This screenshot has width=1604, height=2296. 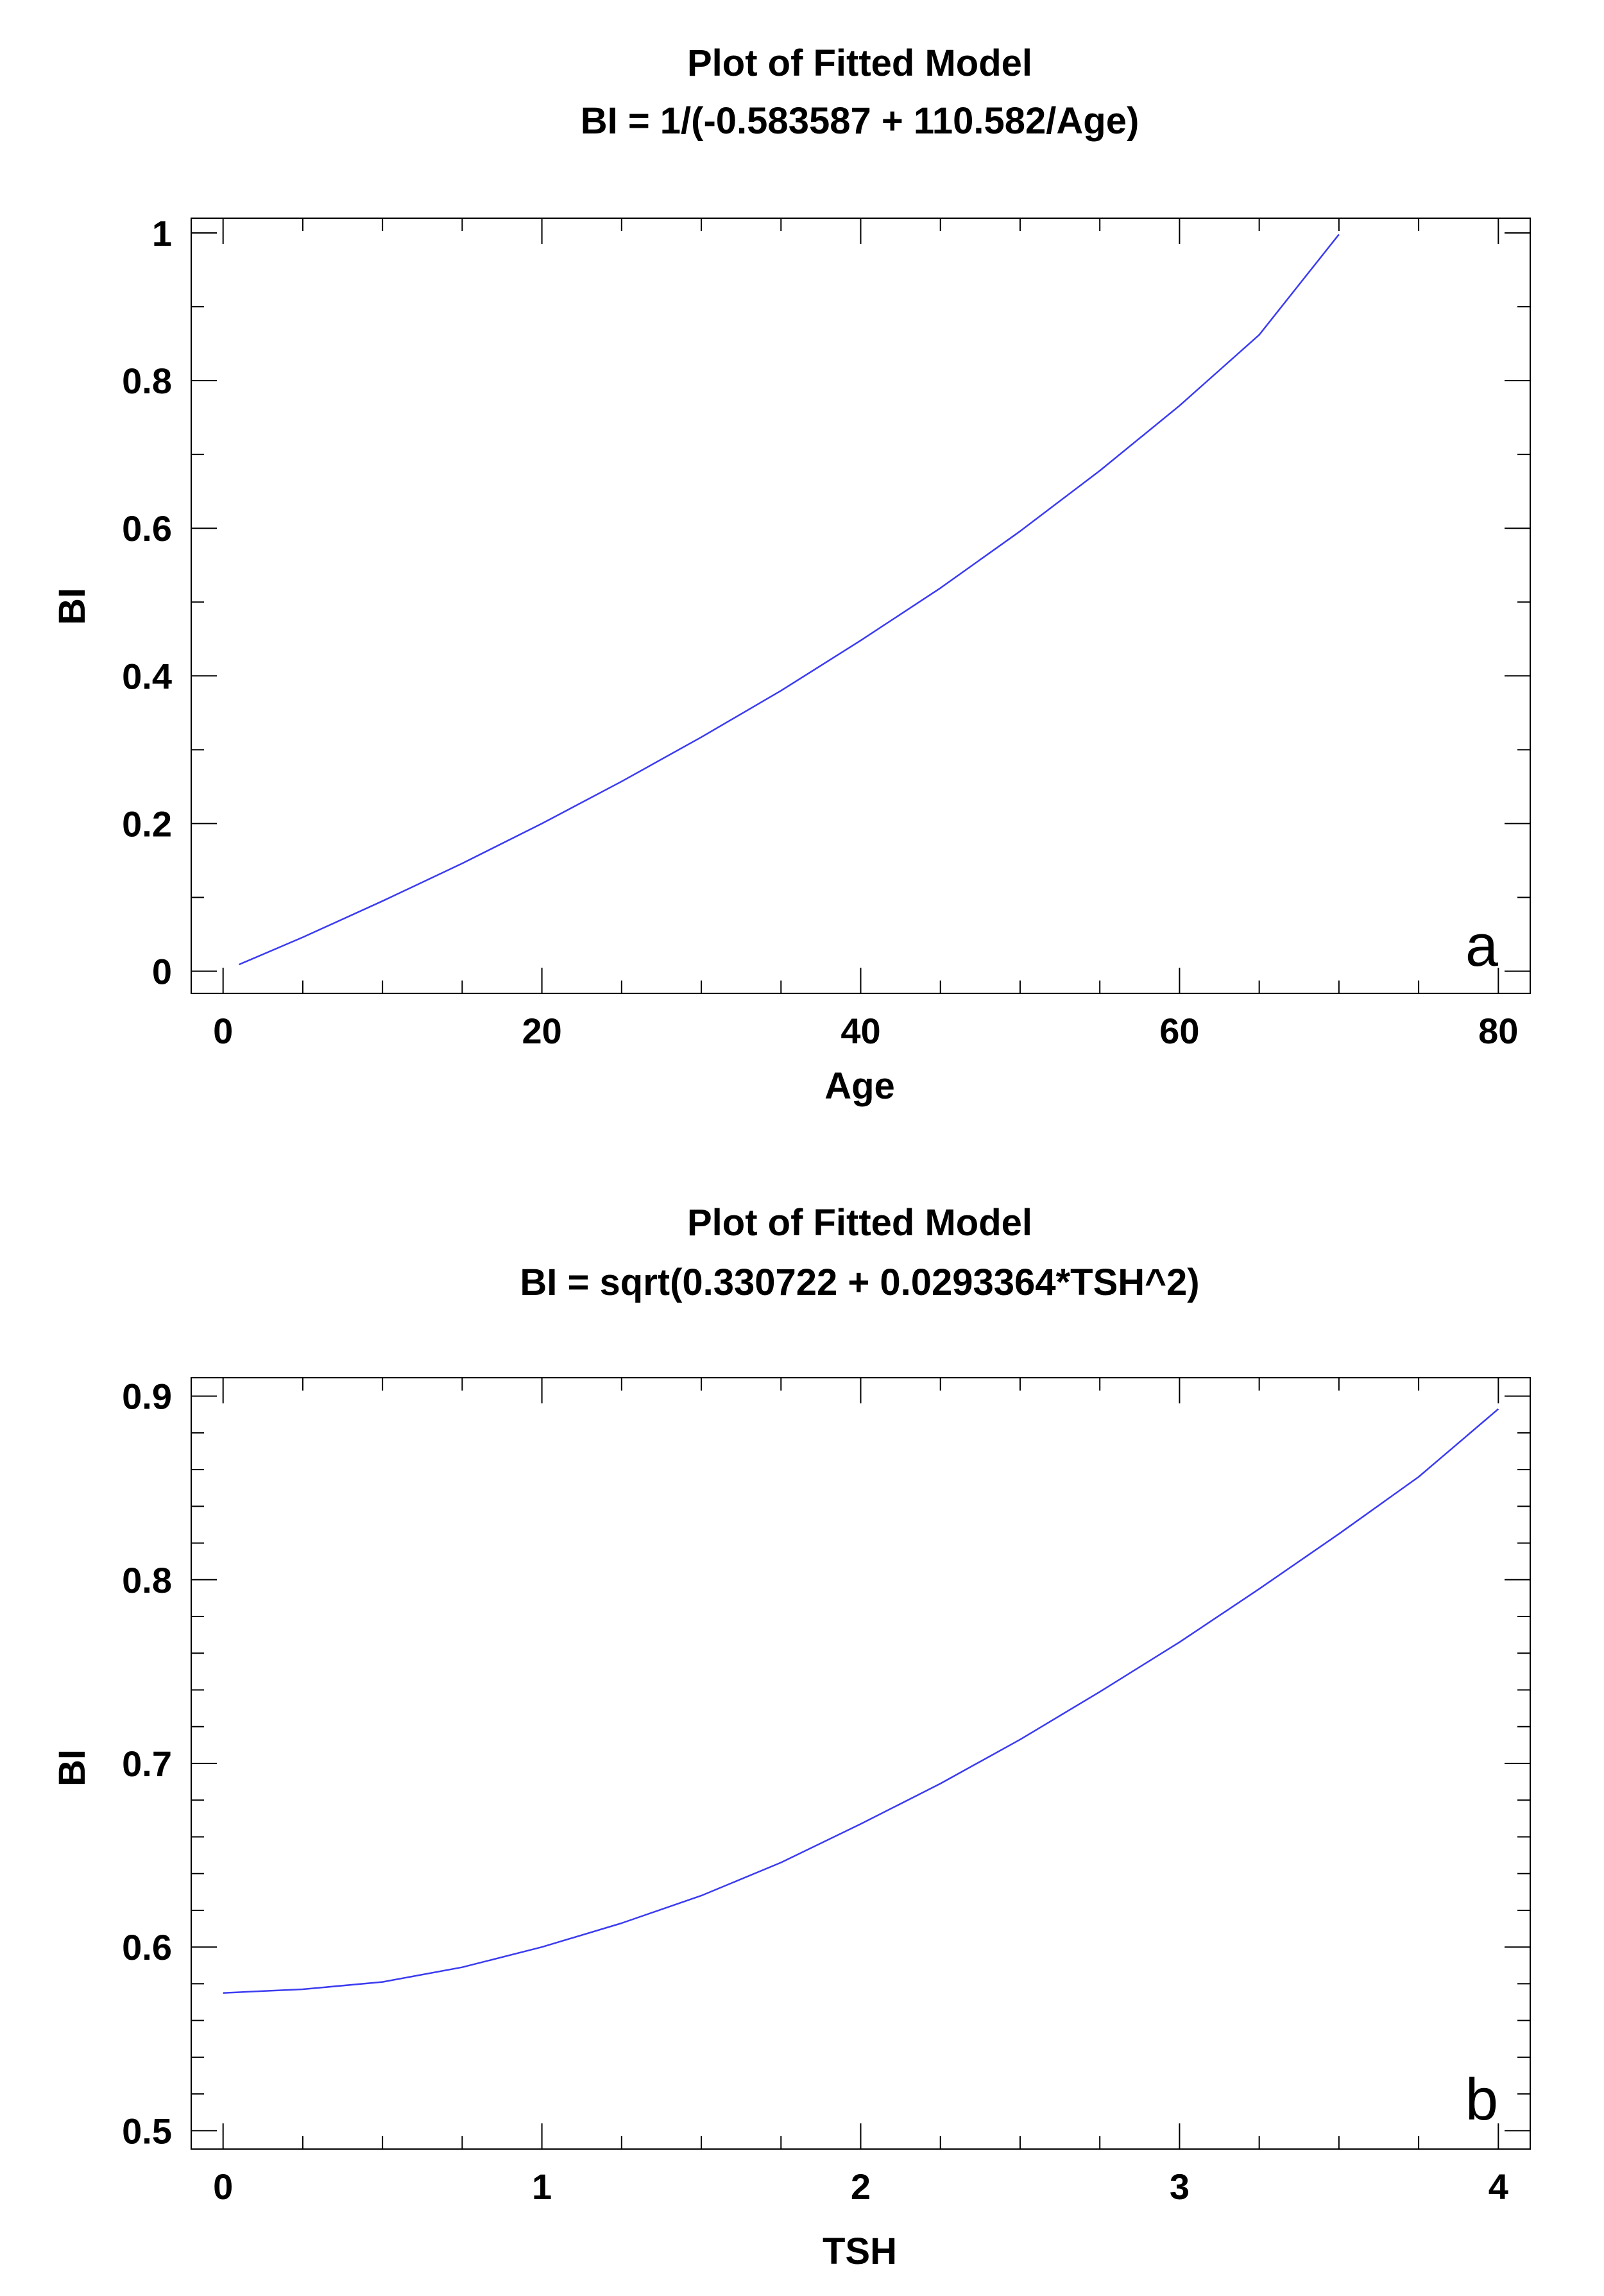 I want to click on chart-b-title: Plot of Fitted Model, so click(x=859, y=1223).